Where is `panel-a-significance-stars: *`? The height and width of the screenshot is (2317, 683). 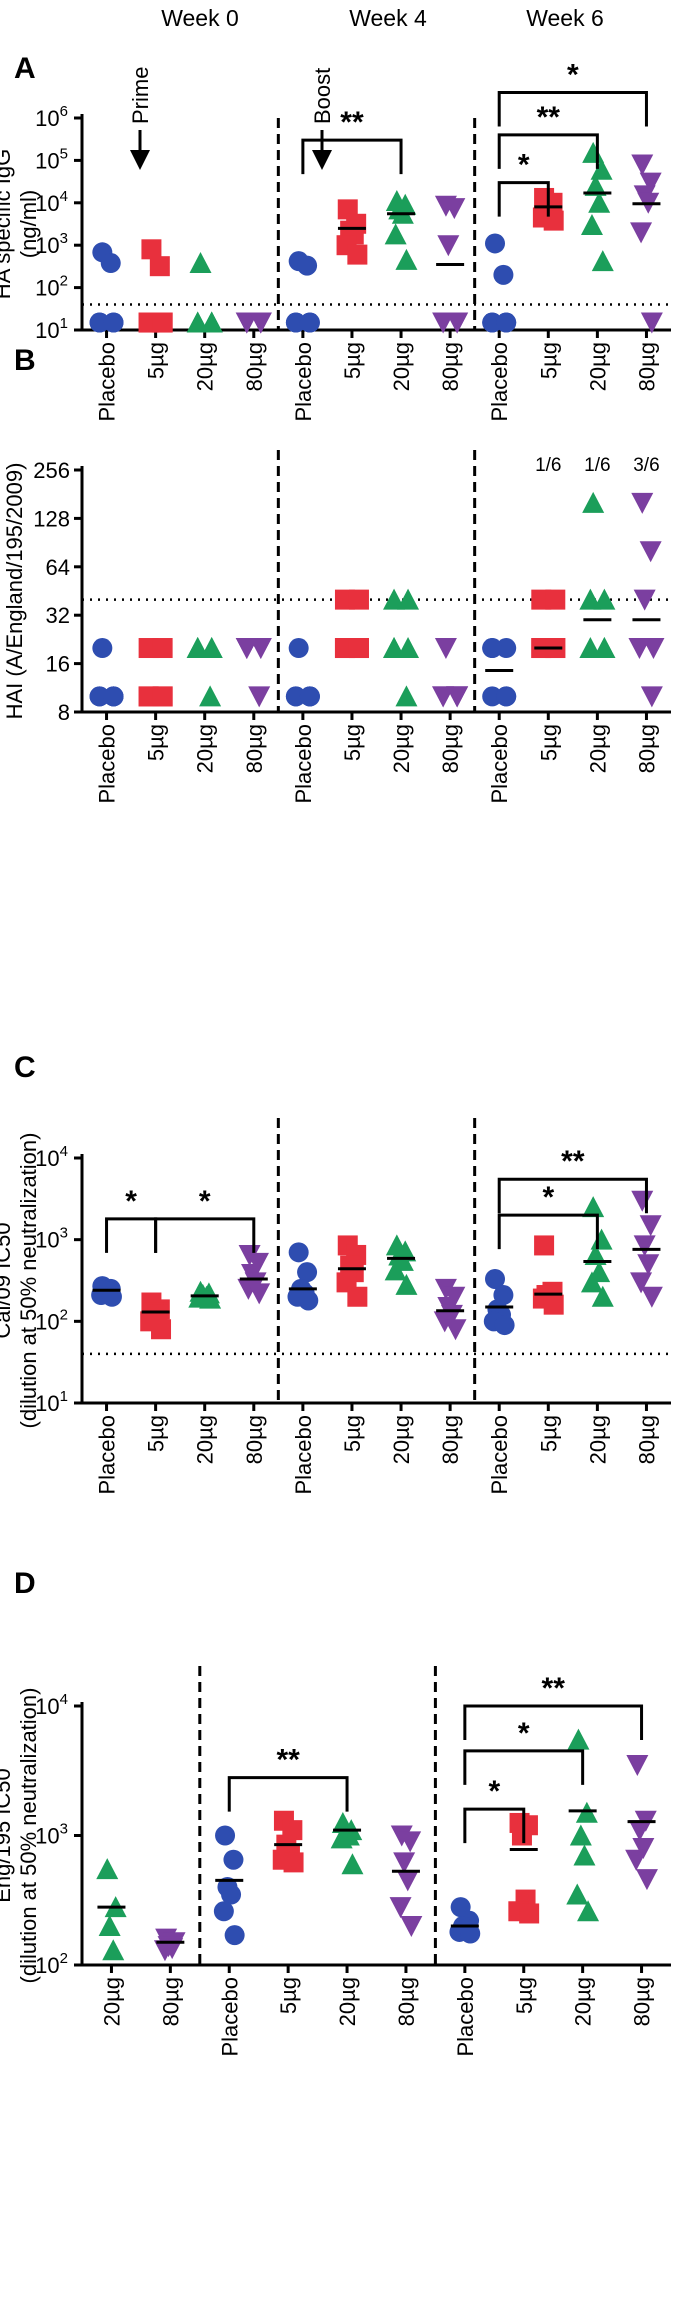 panel-a-significance-stars: * is located at coordinates (573, 74).